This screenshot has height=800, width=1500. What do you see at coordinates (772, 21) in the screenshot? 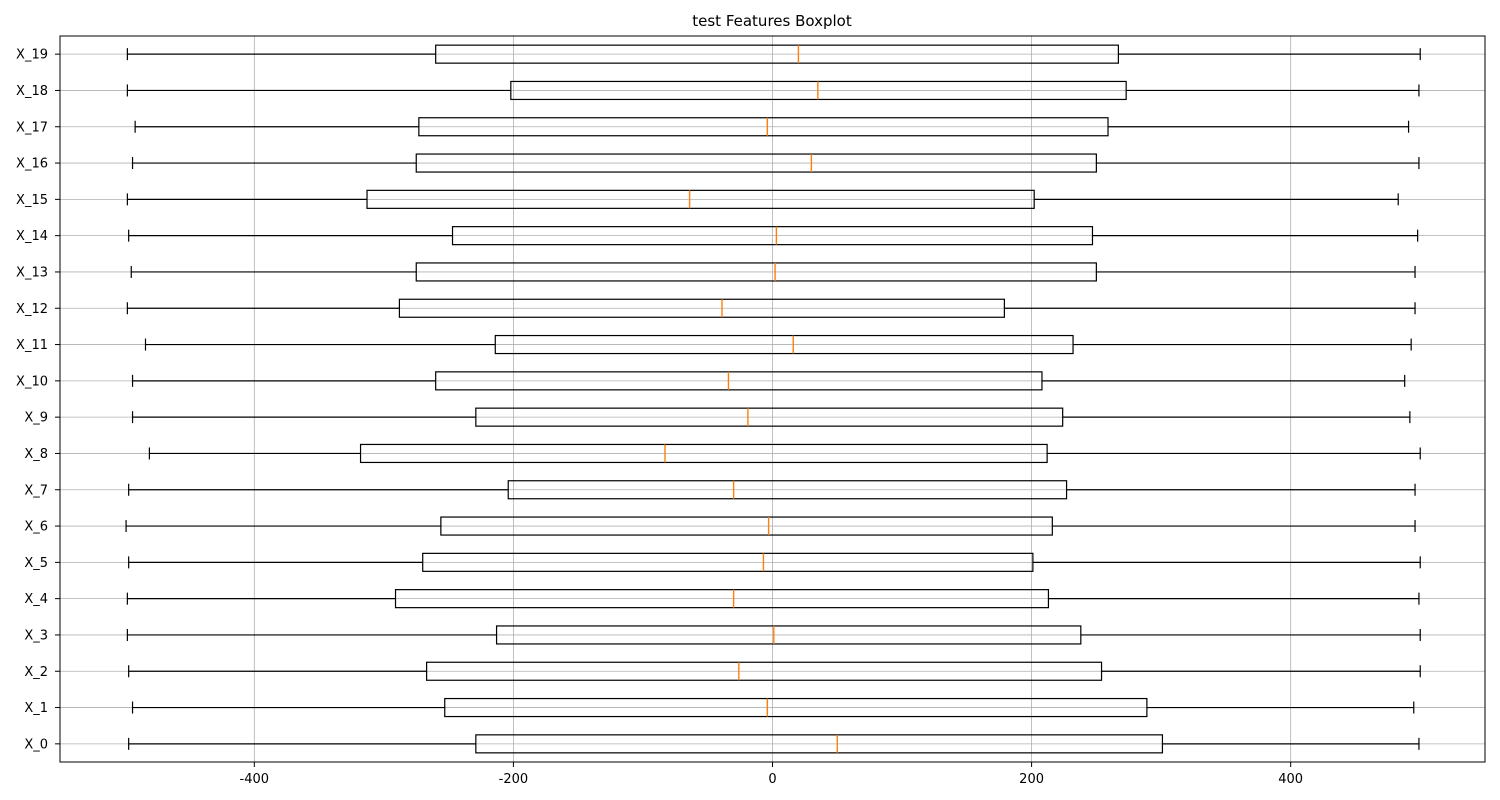
I see `chart-title: test Features Boxplot` at bounding box center [772, 21].